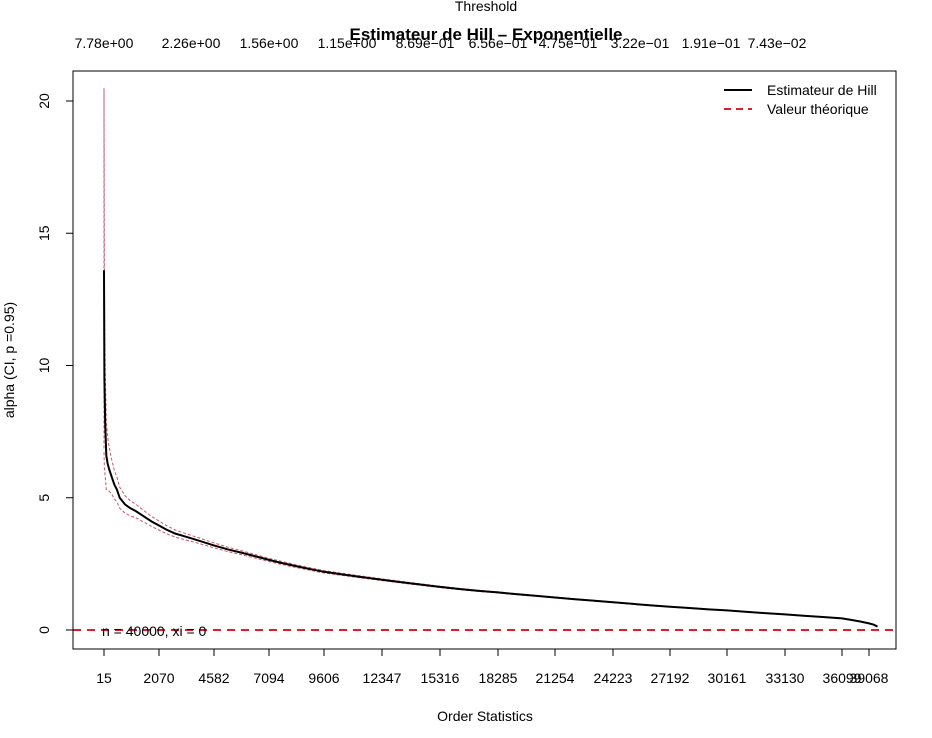 This screenshot has height=738, width=932. Describe the element at coordinates (486, 7) in the screenshot. I see `top-axis-title: Threshold` at that location.